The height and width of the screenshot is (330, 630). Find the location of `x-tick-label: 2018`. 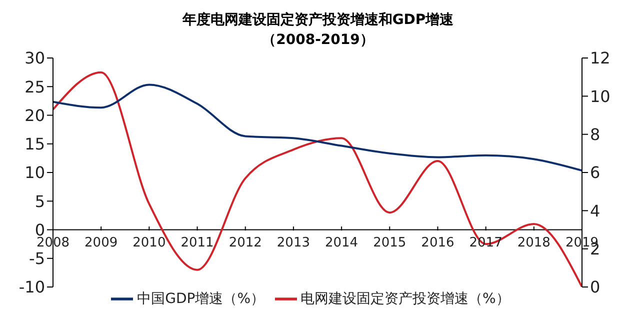

x-tick-label: 2018 is located at coordinates (533, 243).